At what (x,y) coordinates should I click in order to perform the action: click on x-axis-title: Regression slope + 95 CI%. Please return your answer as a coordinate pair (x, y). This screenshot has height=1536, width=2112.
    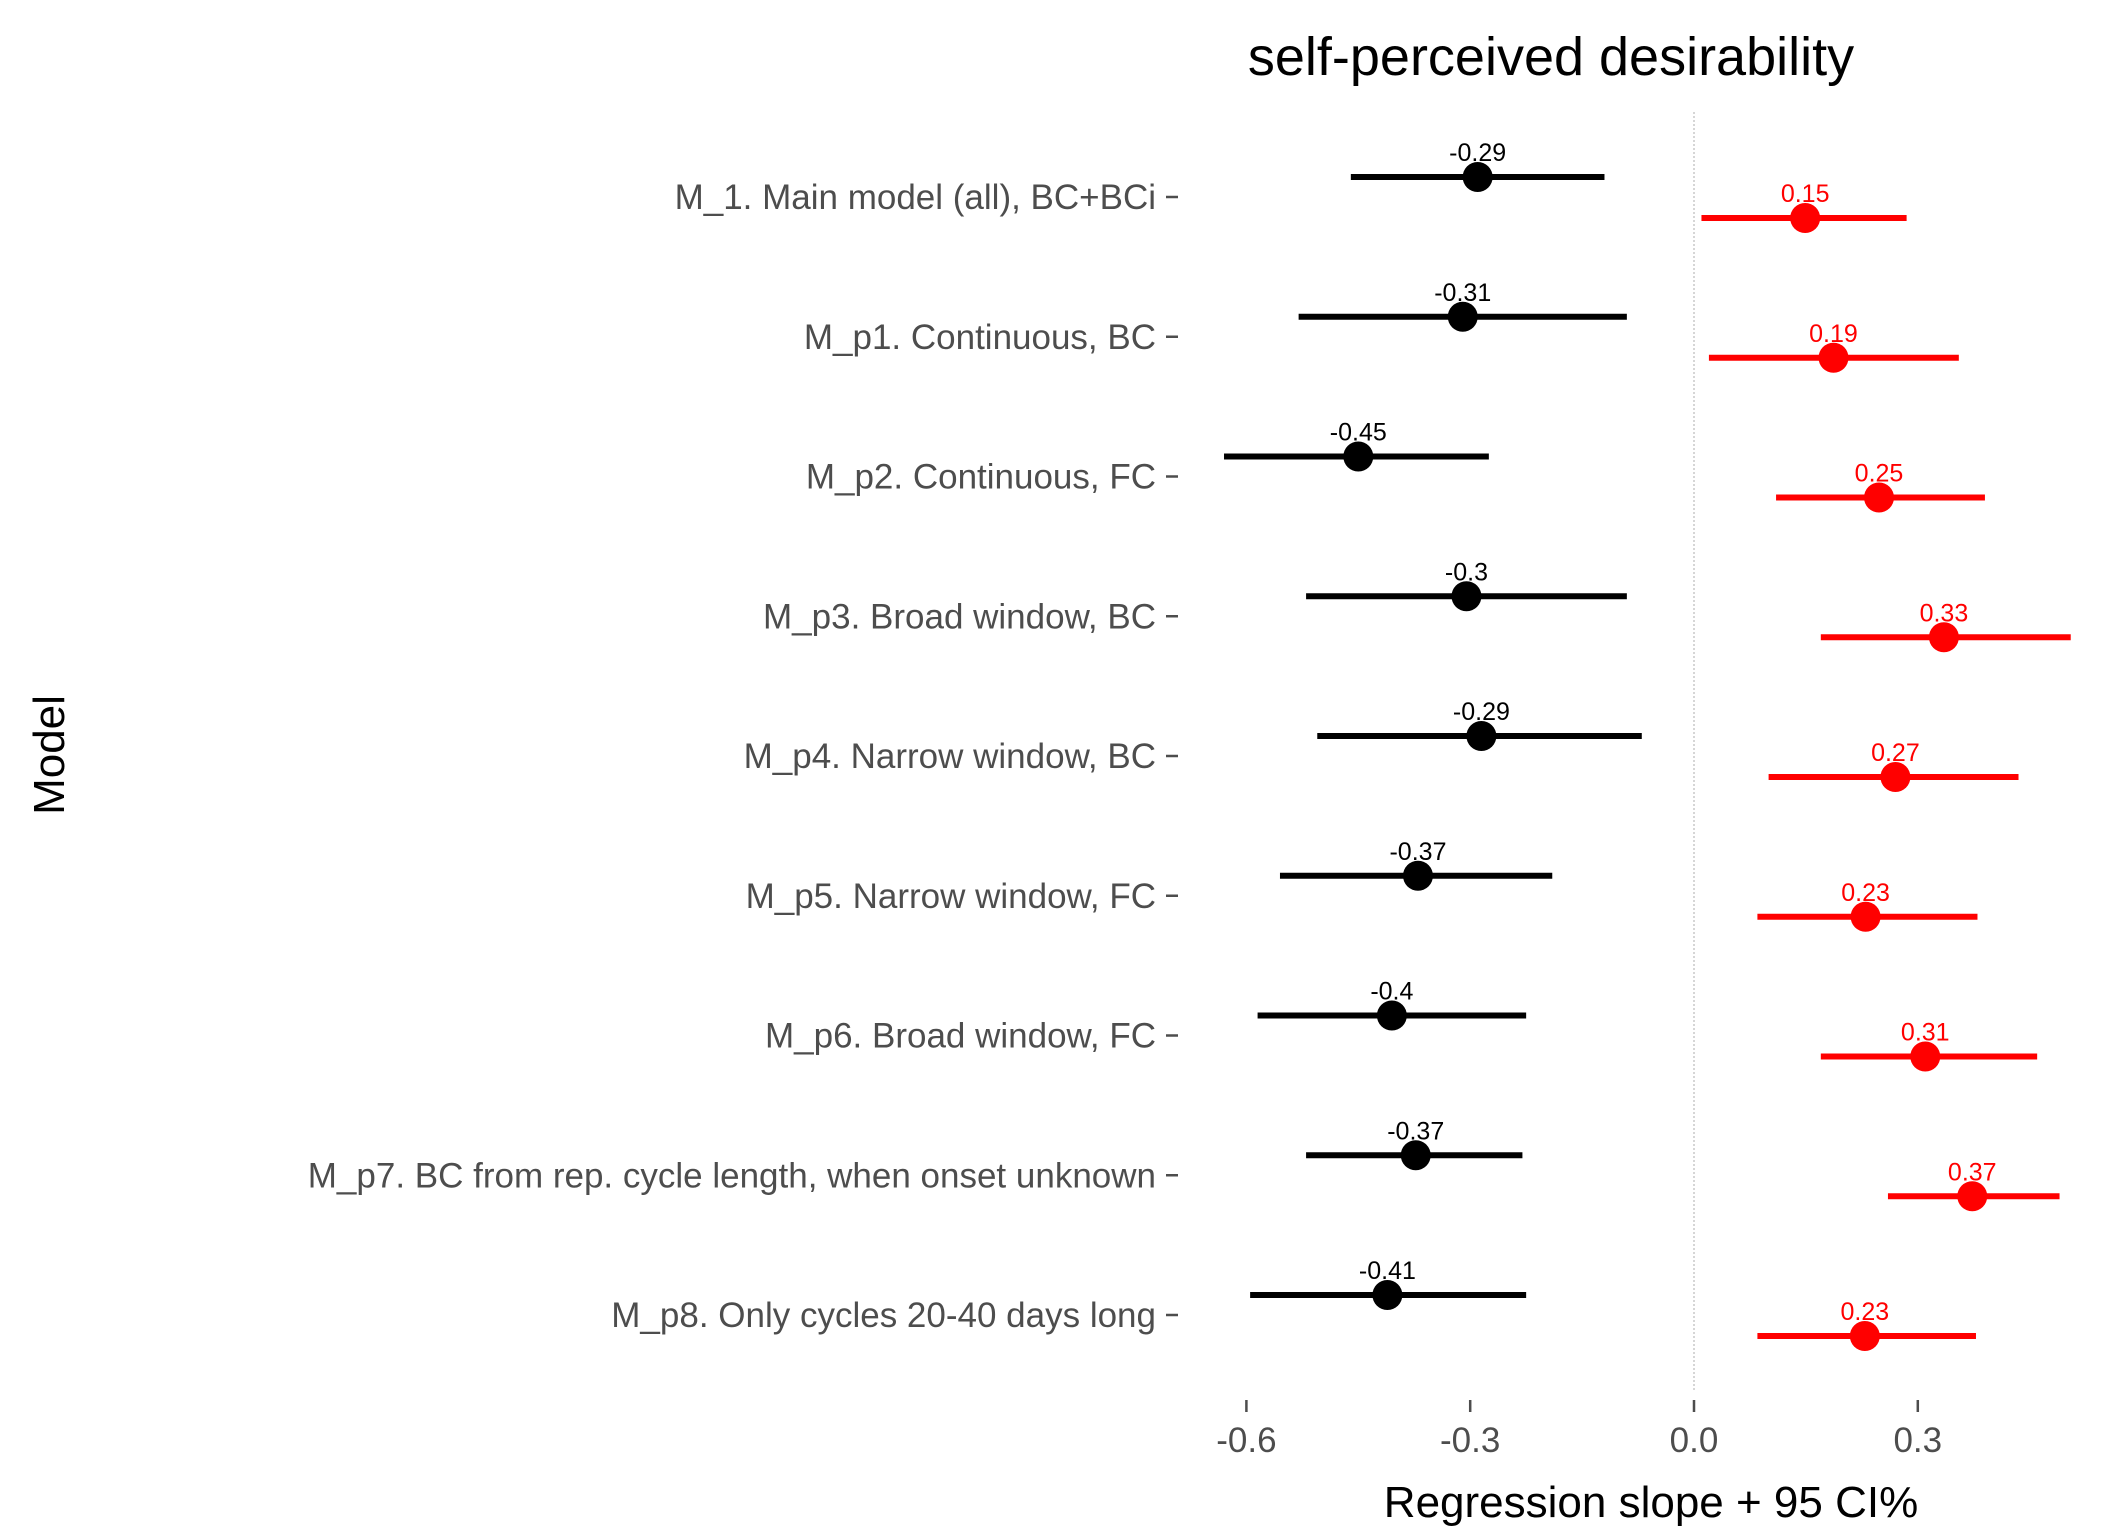
    Looking at the image, I should click on (1651, 1502).